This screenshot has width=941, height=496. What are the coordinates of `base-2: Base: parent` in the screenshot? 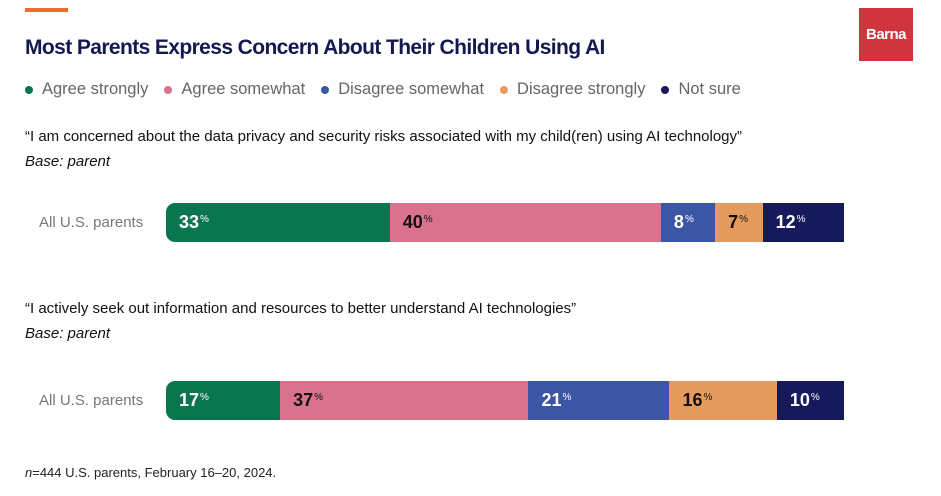 It's located at (68, 333).